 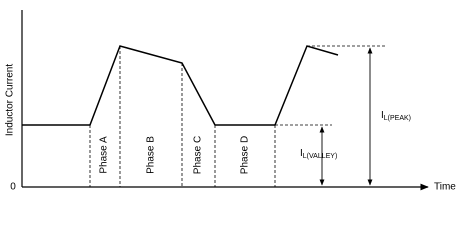 I want to click on peak-subscript: L(PEAK), so click(x=397, y=118).